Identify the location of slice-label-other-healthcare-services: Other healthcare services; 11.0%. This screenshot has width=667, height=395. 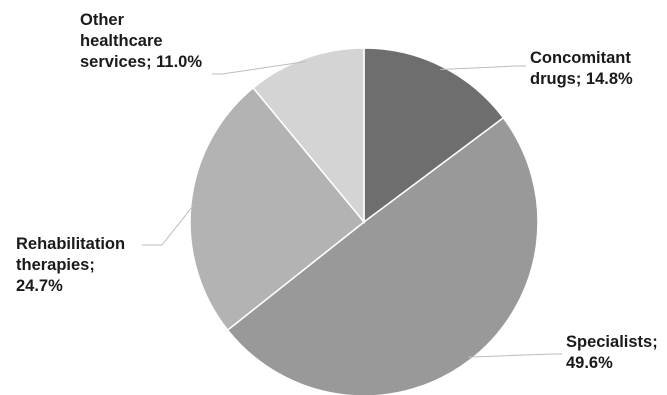
(141, 41).